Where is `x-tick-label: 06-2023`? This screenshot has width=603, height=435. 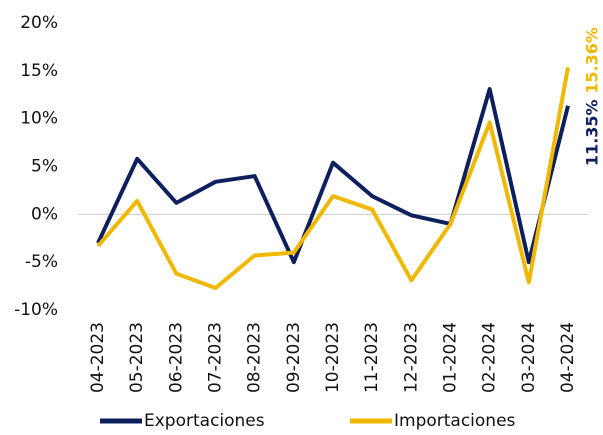 x-tick-label: 06-2023 is located at coordinates (176, 357).